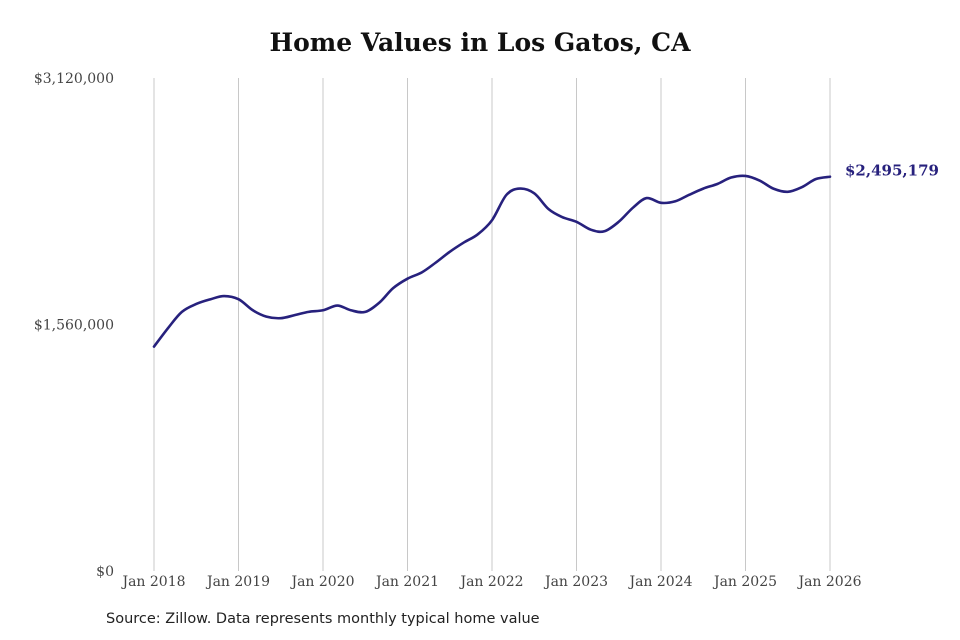  What do you see at coordinates (237, 582) in the screenshot?
I see `x-tick-label: Jan 2019` at bounding box center [237, 582].